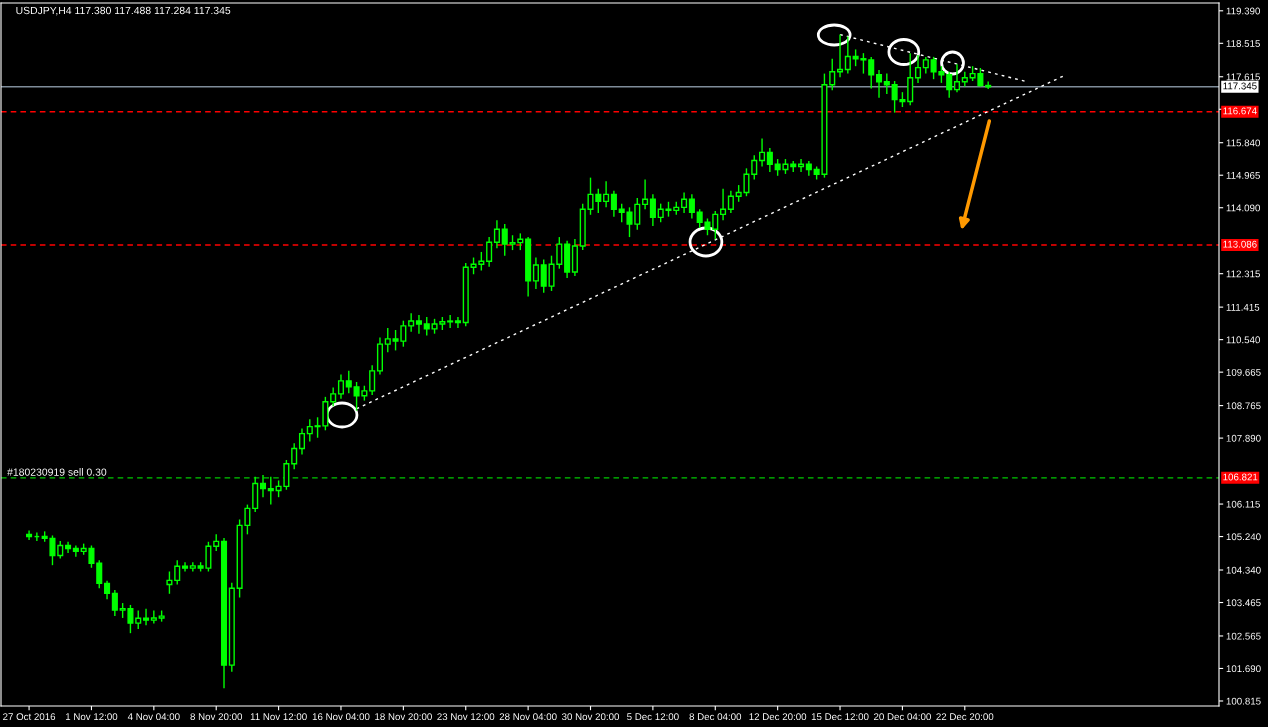 The width and height of the screenshot is (1268, 727). I want to click on y-tick-label: 109.665, so click(1243, 372).